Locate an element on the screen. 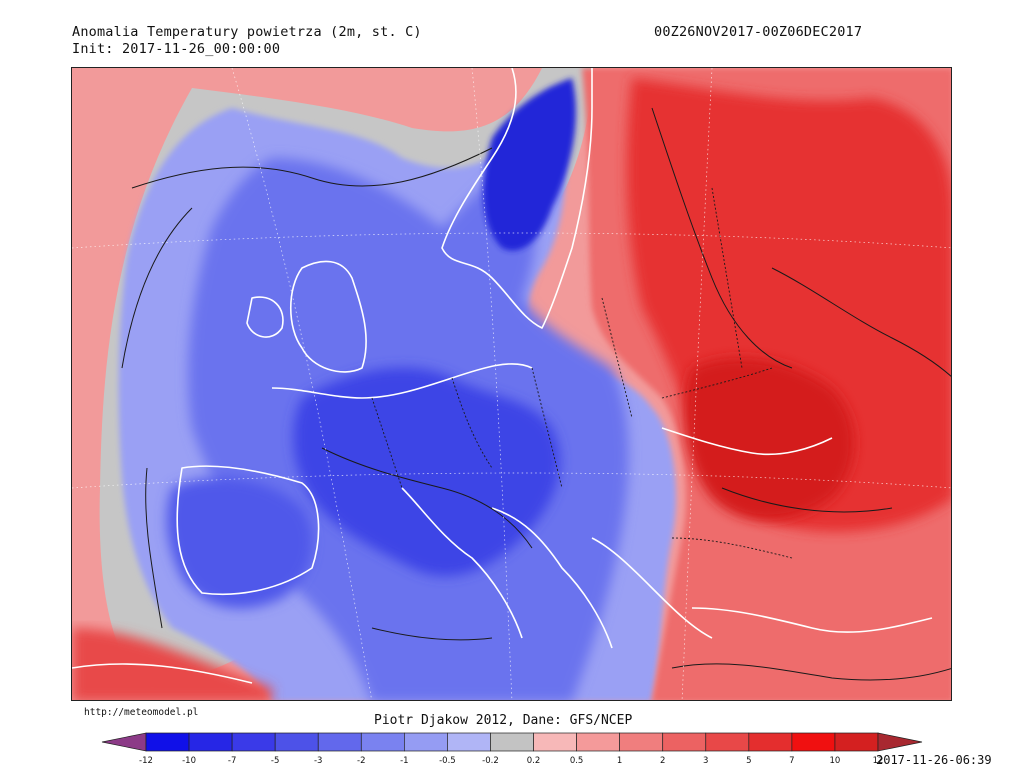  anomaly-colorbar: -12 -10 -7 -5 -3 -2 -1 -0.5 -0.2 0.2 0.5 1 2 3 5 7 10 12 is located at coordinates (512, 749).